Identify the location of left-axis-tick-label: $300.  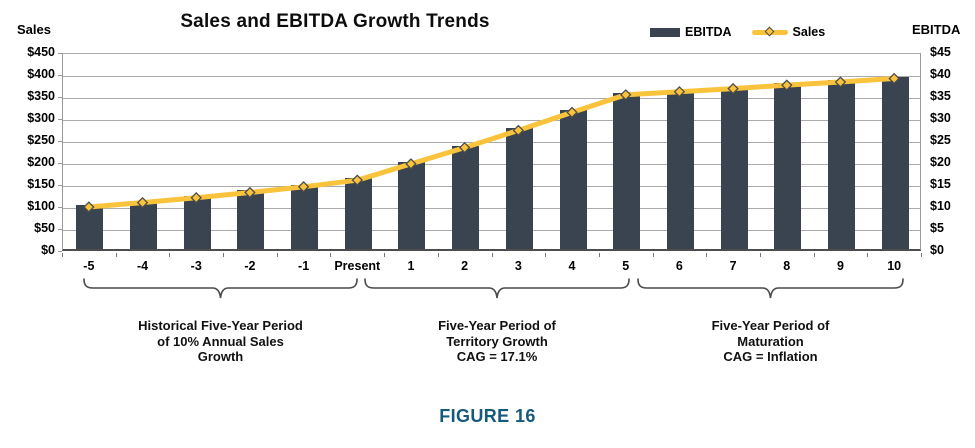
(41, 118).